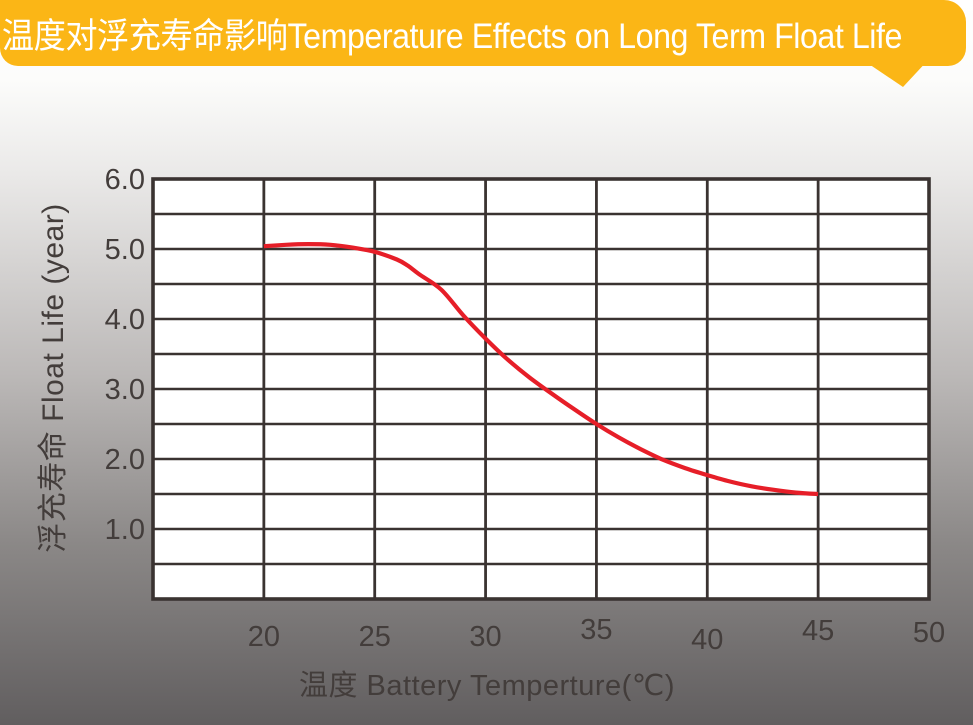 The image size is (973, 725). I want to click on x-tick-label: 30, so click(485, 637).